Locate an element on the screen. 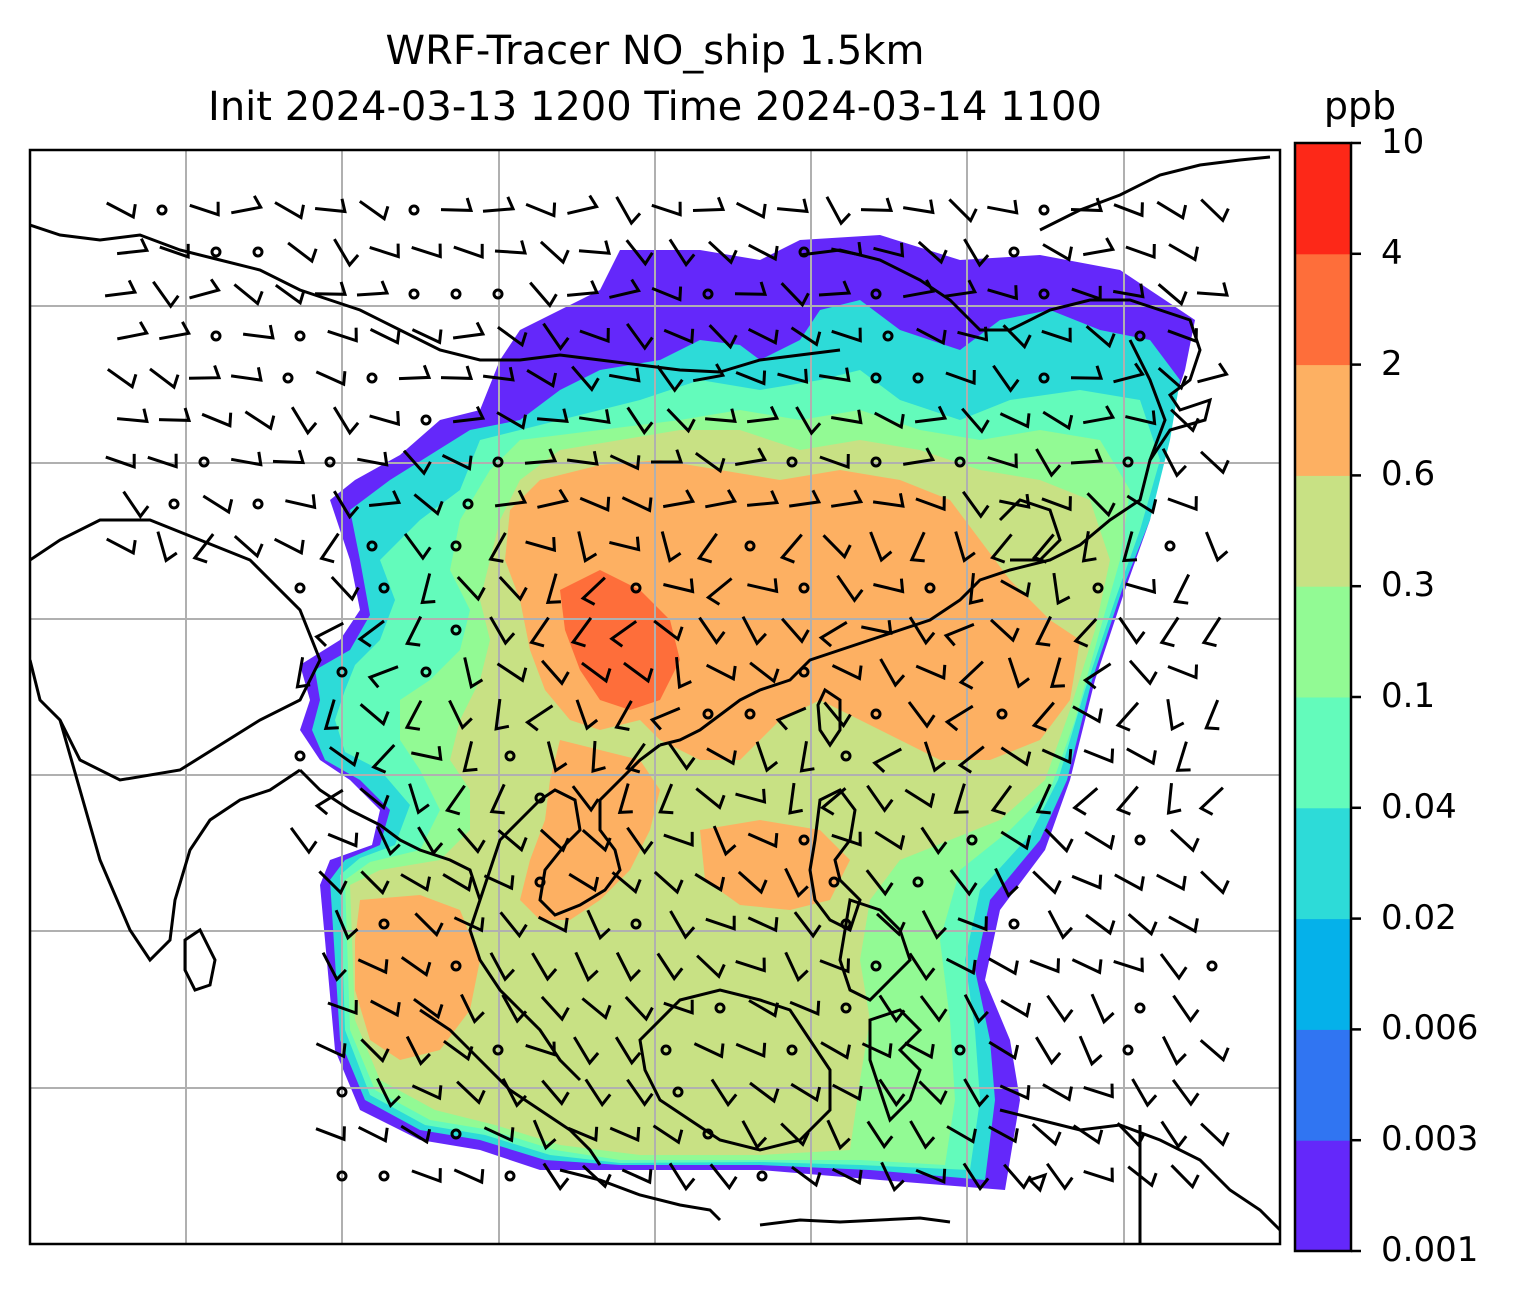 The height and width of the screenshot is (1306, 1528). field-layer-orange-south is located at coordinates (590, 830).